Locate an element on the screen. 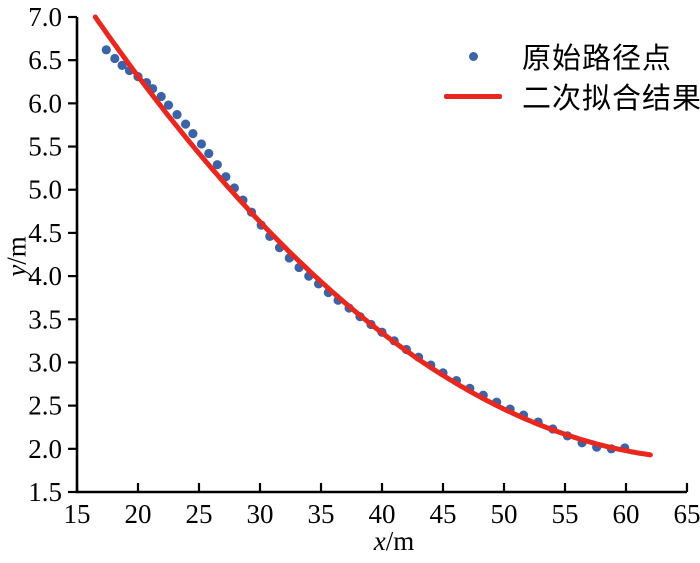  scatter-marker-icon is located at coordinates (473, 56).